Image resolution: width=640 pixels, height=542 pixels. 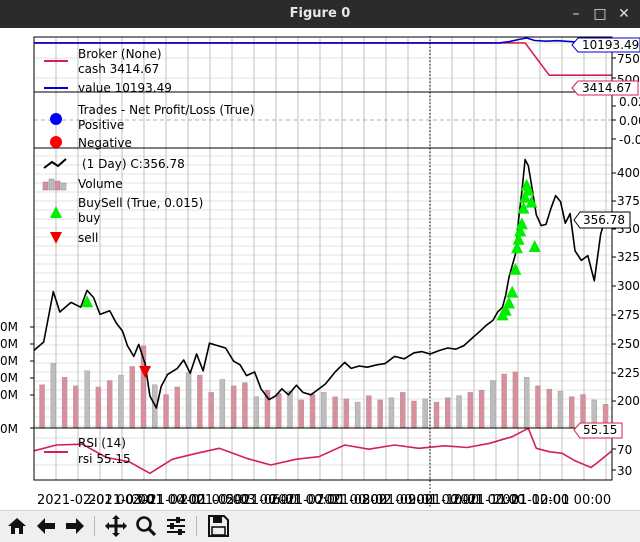 I want to click on trades-y-ticks: 0.02 0.00 -0.02, so click(x=629, y=121).